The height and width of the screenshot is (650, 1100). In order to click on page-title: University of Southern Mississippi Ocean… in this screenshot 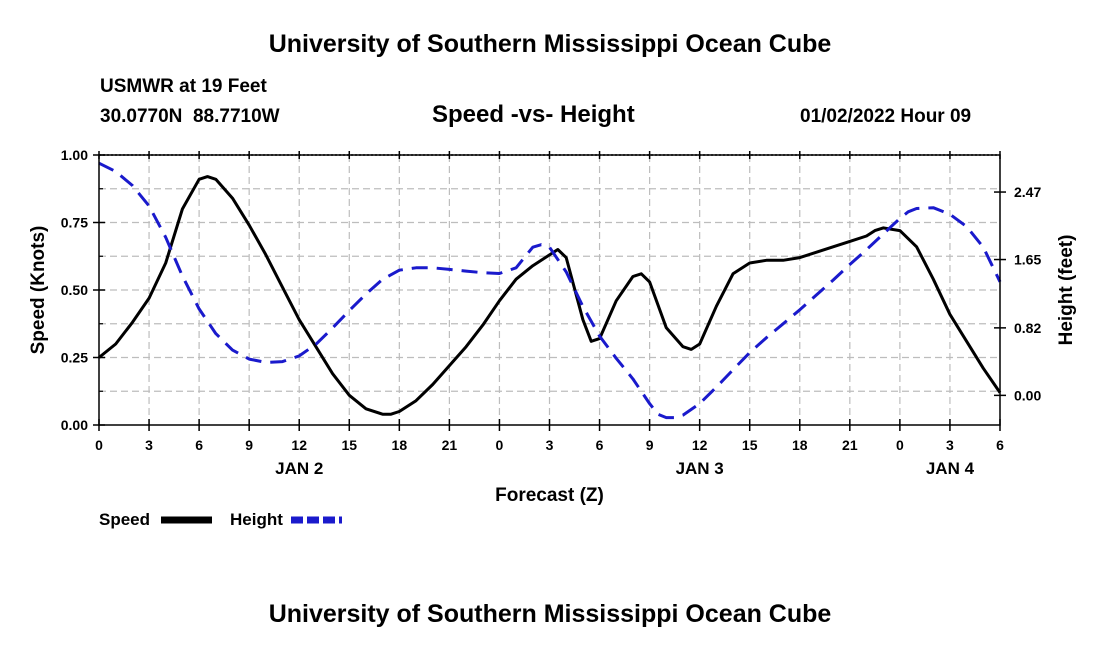, I will do `click(550, 44)`.